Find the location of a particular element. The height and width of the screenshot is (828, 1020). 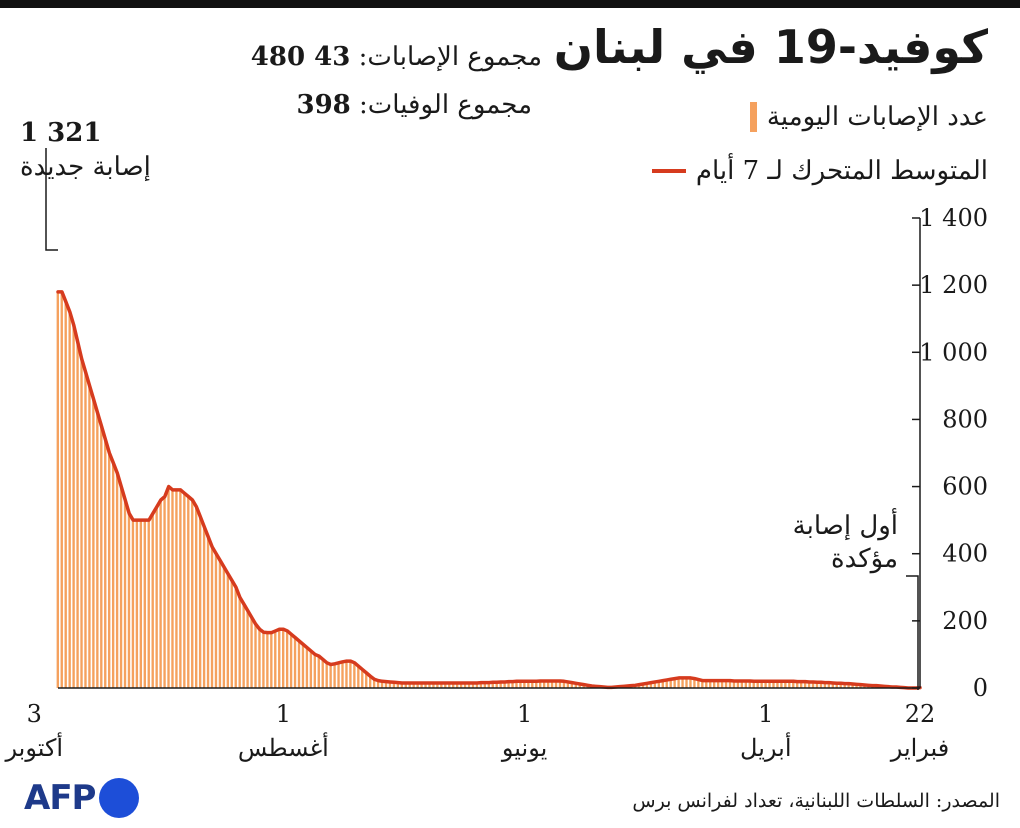

y-tick-label: 800 is located at coordinates (965, 419).